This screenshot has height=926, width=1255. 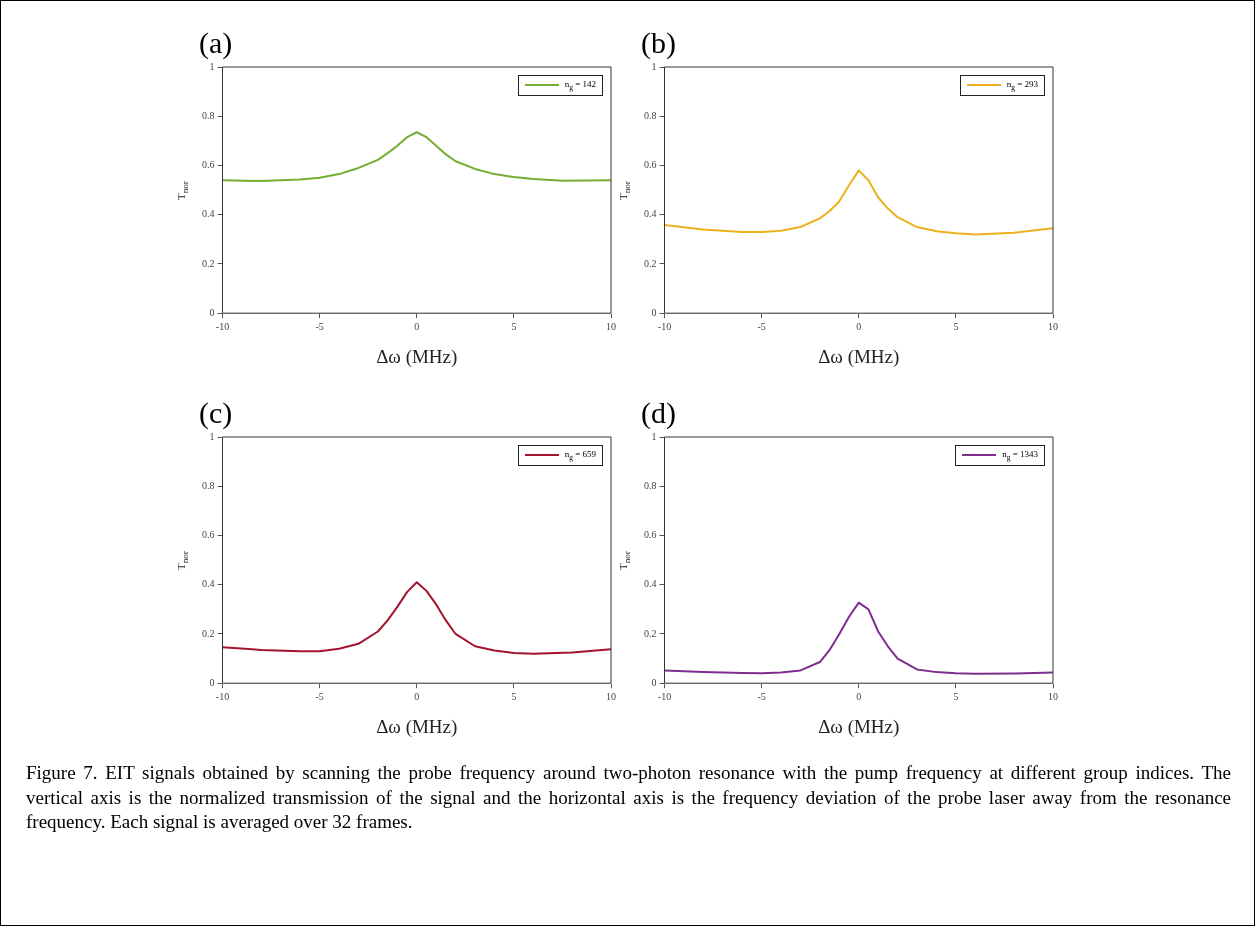 I want to click on legend-label: n$_{g}$ = 142, so click(x=580, y=85).